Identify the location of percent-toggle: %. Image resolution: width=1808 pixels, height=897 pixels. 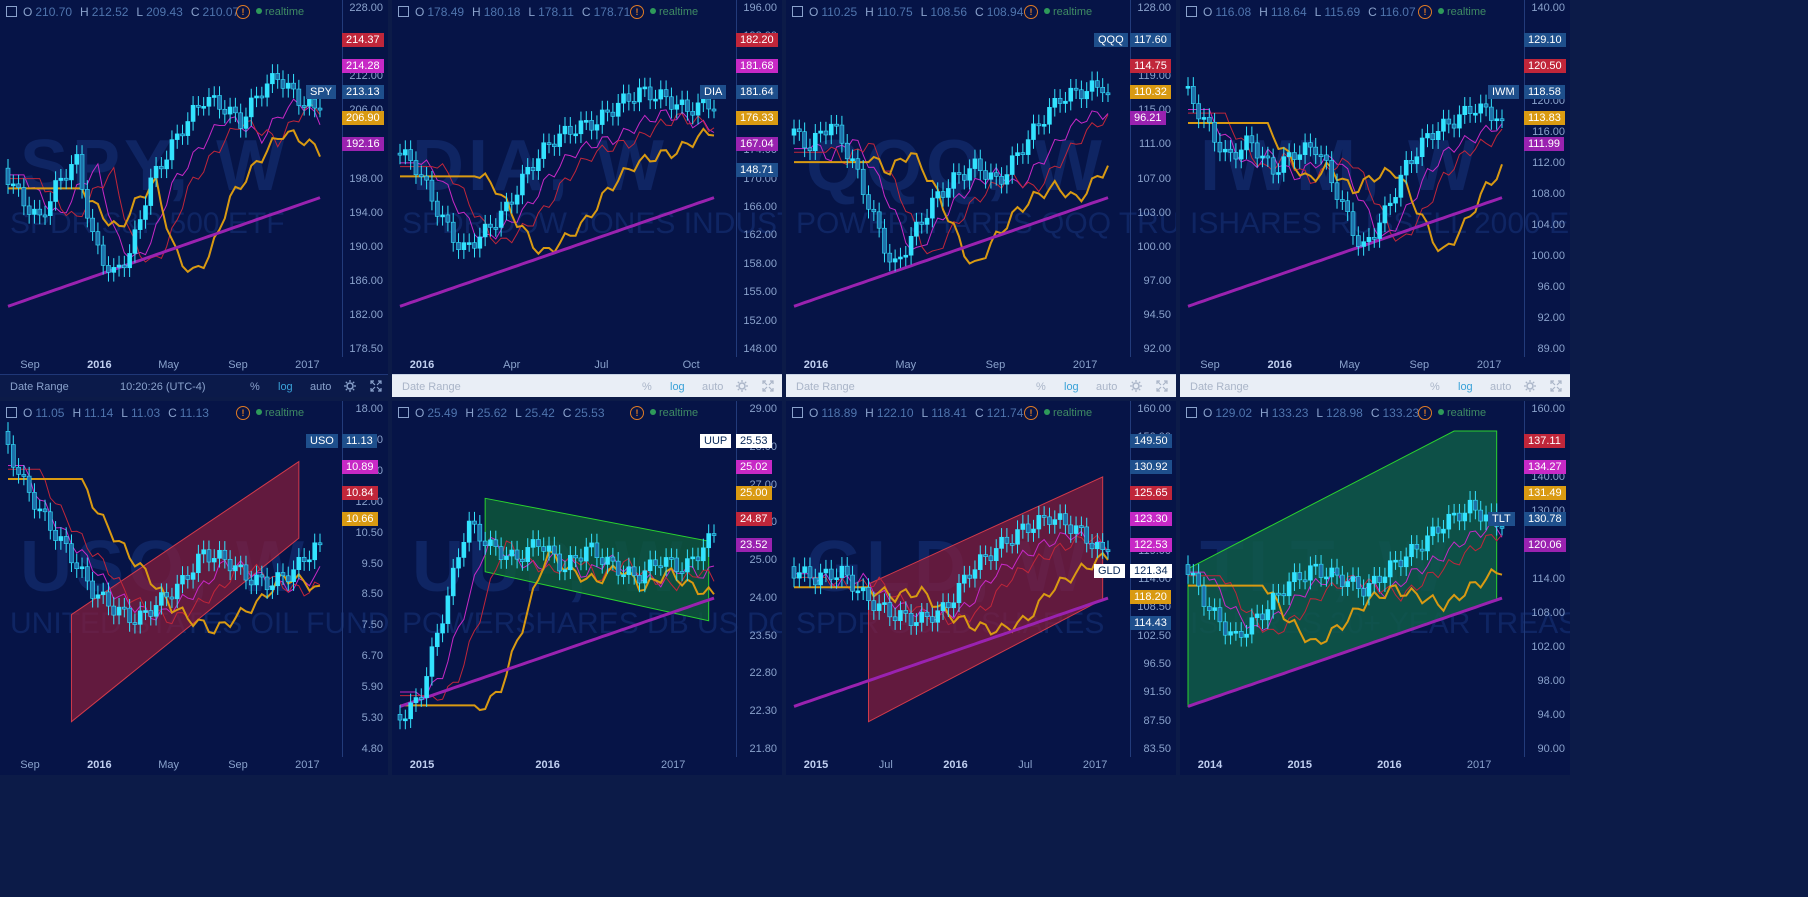
(1041, 387).